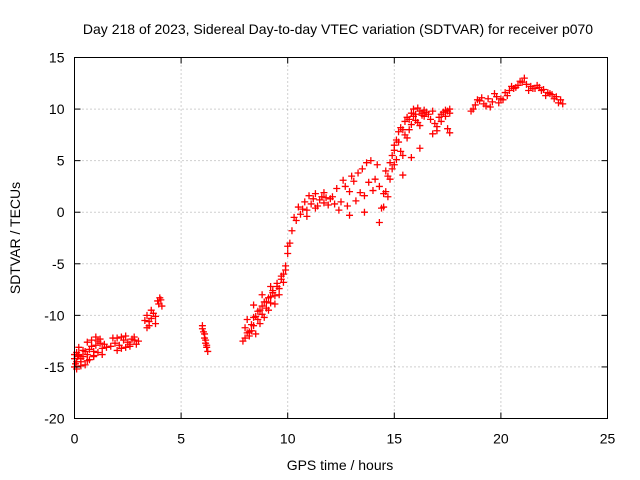  Describe the element at coordinates (54, 315) in the screenshot. I see `y-tick-label: -10` at that location.